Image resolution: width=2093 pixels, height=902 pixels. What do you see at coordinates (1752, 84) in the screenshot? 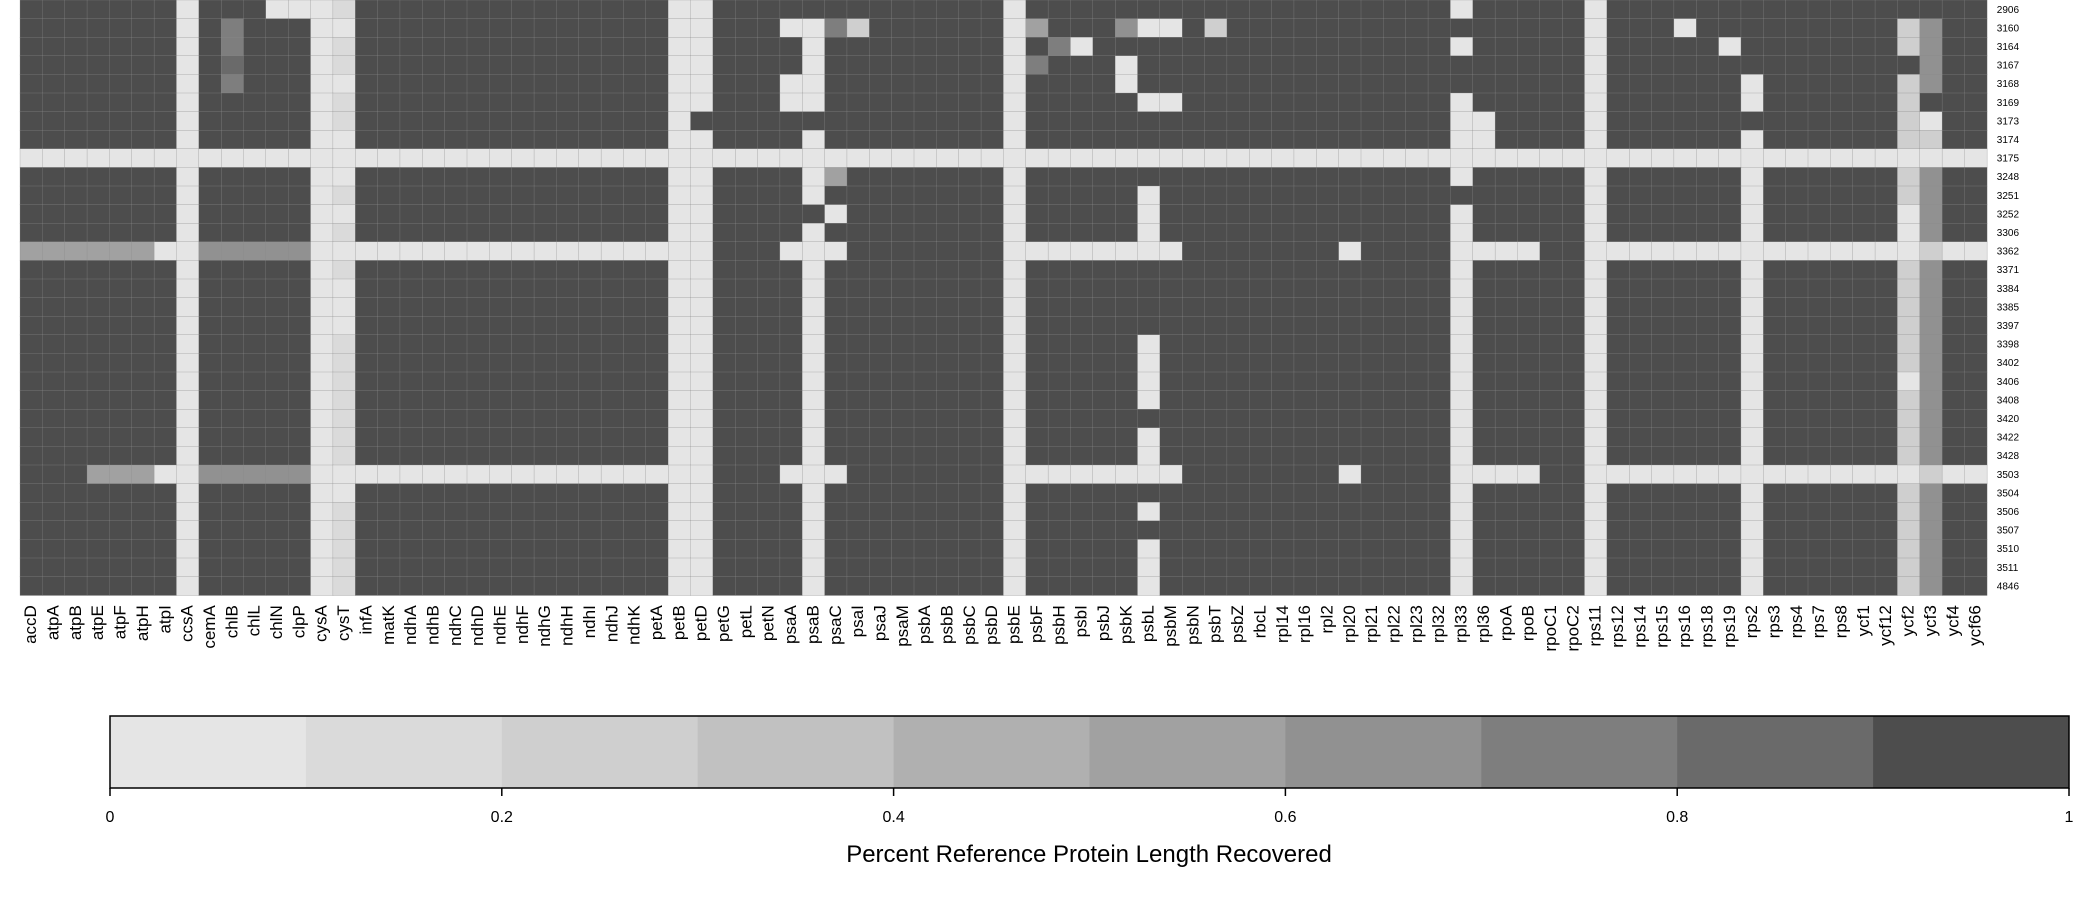
I see `heatmap-cell-3168-rps2` at bounding box center [1752, 84].